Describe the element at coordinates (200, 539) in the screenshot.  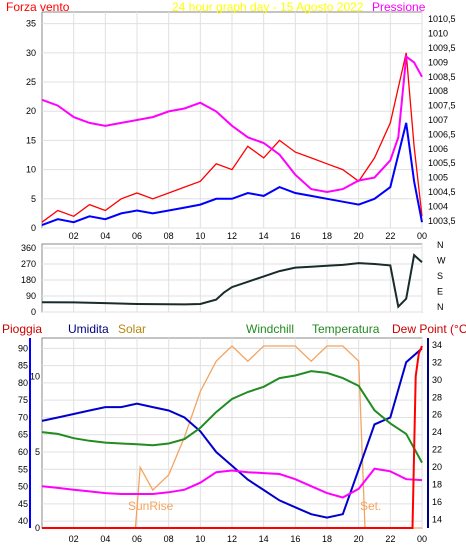
I see `x-tick-weather-4: 10` at that location.